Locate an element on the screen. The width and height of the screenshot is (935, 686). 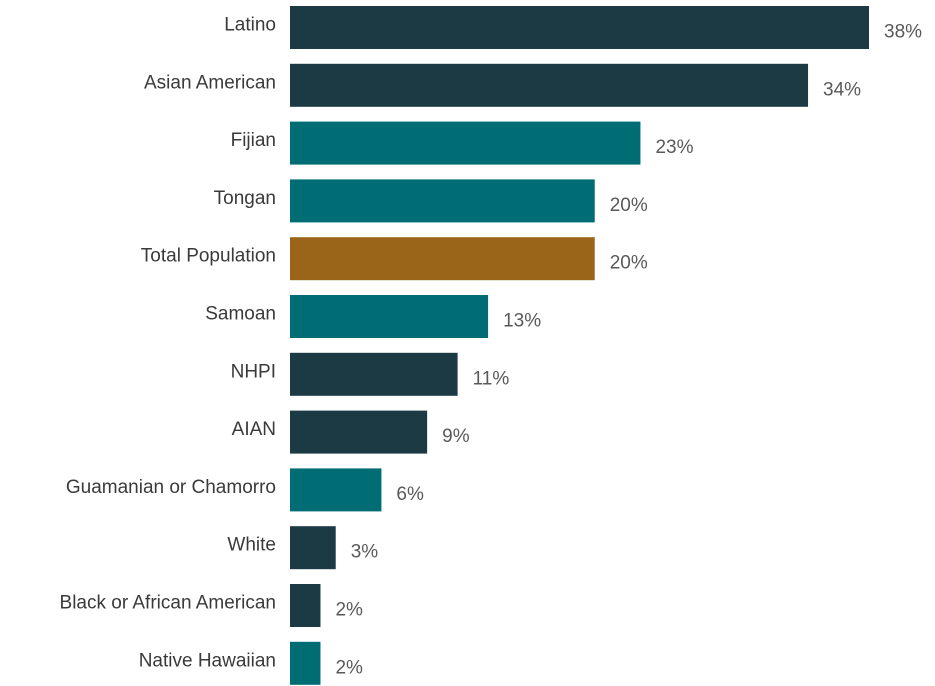
value-label-tongan: 20% is located at coordinates (629, 205).